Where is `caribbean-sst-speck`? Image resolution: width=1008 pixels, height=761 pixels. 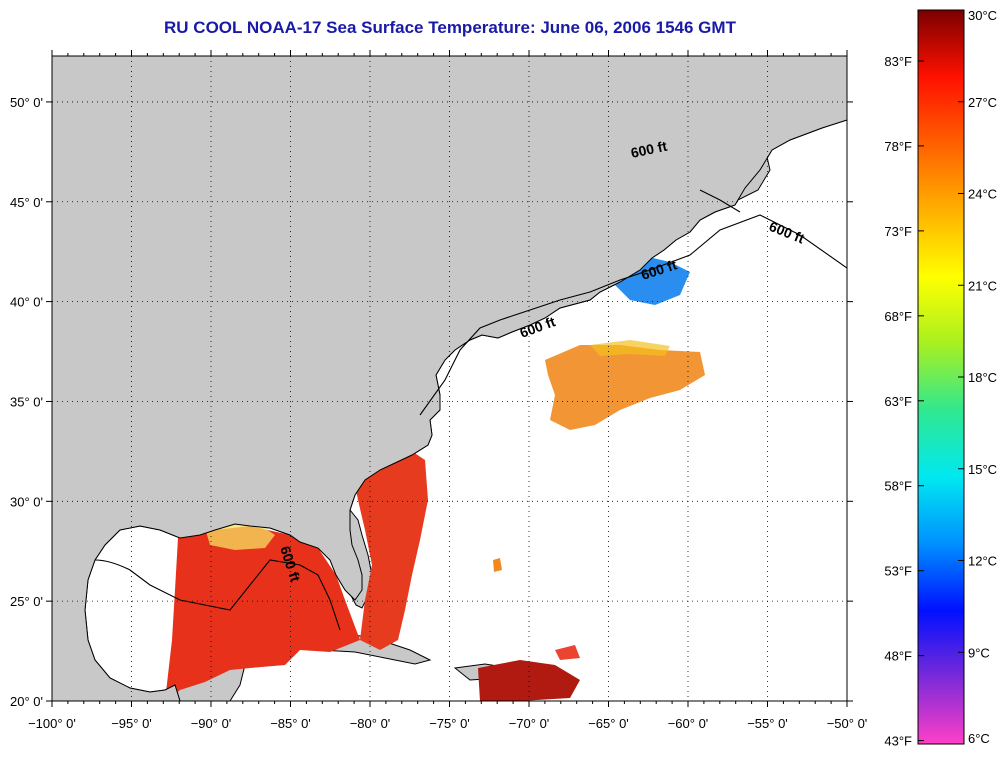
caribbean-sst-speck is located at coordinates (567, 652).